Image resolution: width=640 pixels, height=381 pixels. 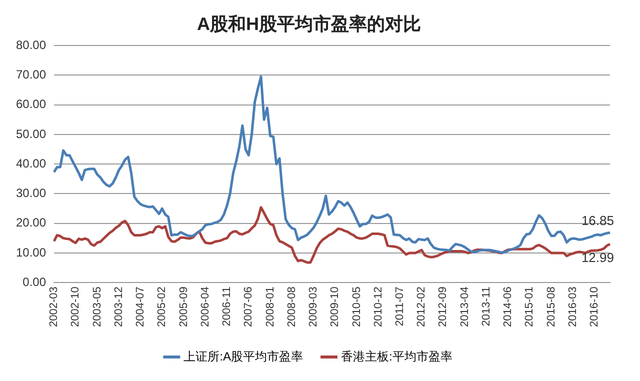 I want to click on legend-label: 上证所:A股平均市盈率, so click(x=244, y=356).